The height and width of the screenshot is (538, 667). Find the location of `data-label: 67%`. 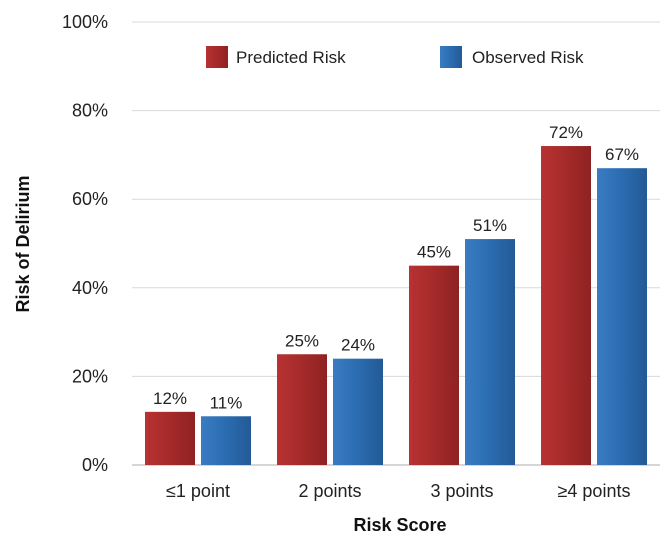

data-label: 67% is located at coordinates (622, 154).